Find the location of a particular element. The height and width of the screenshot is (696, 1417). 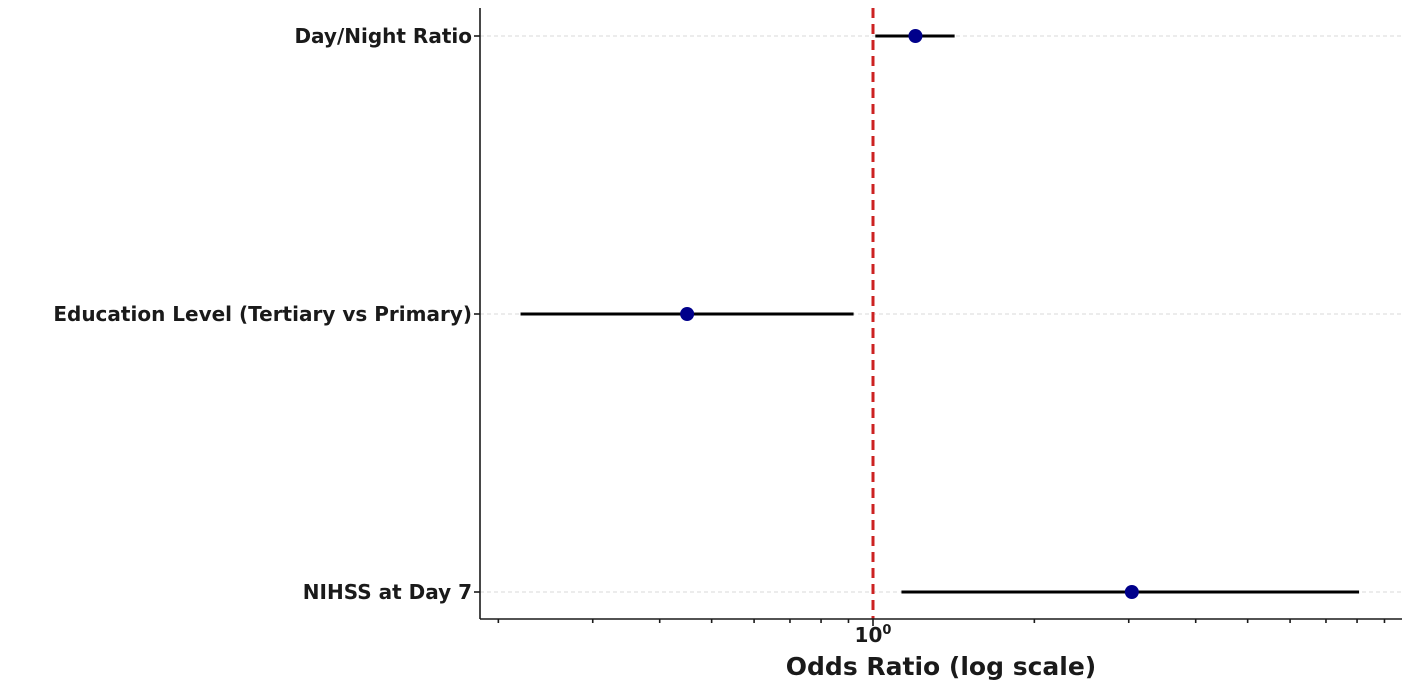

x-axis-label: Odds Ratio (log scale) is located at coordinates (941, 666).